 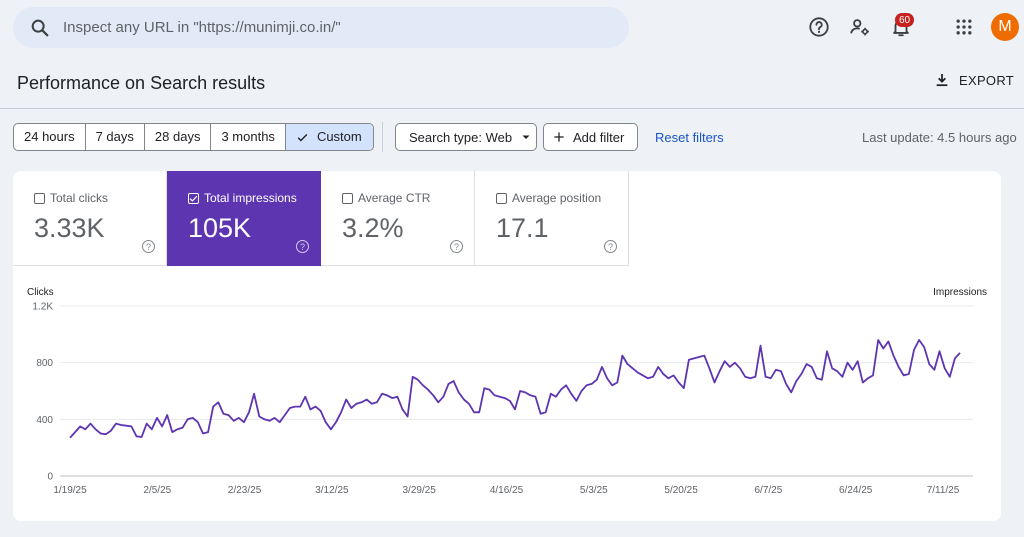 I want to click on y-tick-label: 400, so click(x=44, y=420).